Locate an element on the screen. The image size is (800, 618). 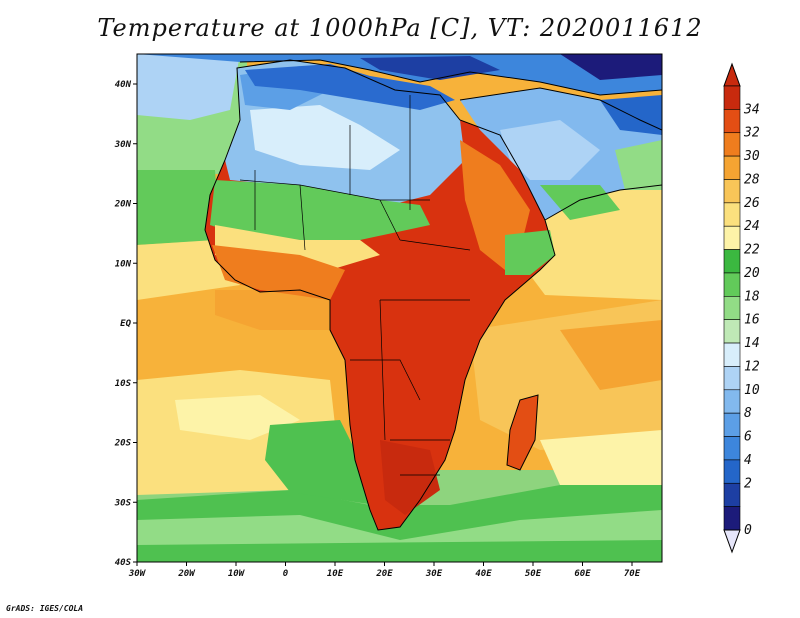
arabia-pale is located at coordinates (550, 150).